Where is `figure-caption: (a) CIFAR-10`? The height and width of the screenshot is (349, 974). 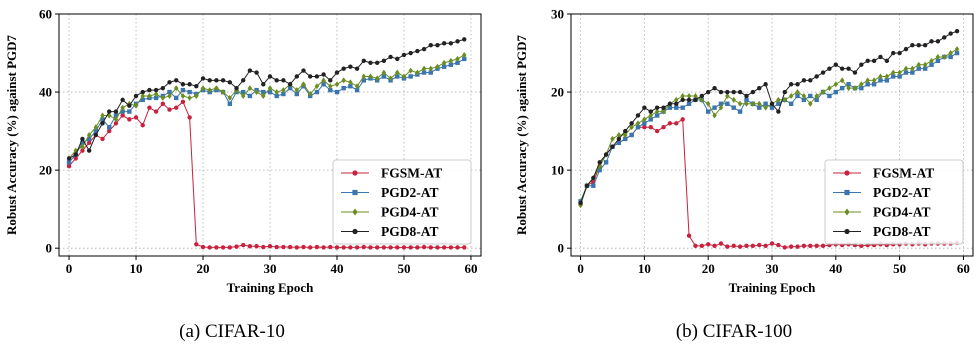
figure-caption: (a) CIFAR-10 is located at coordinates (232, 331).